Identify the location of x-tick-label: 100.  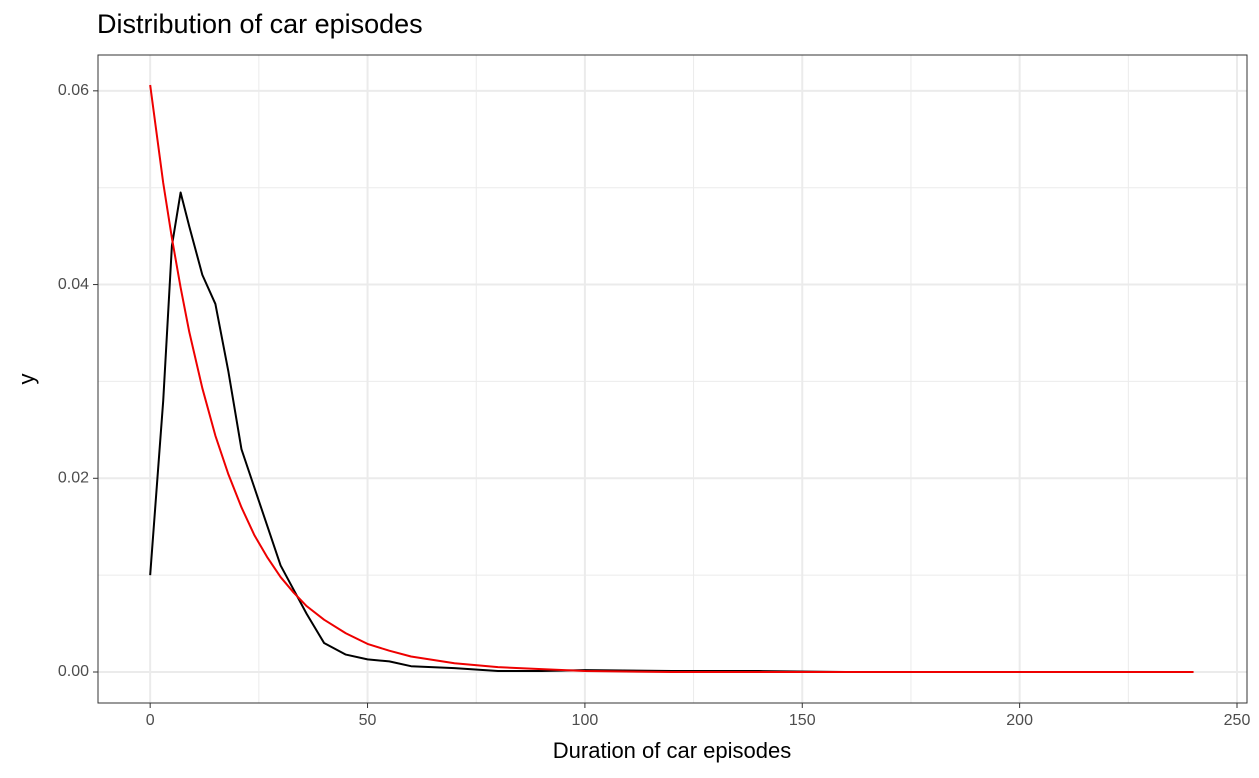
(585, 720).